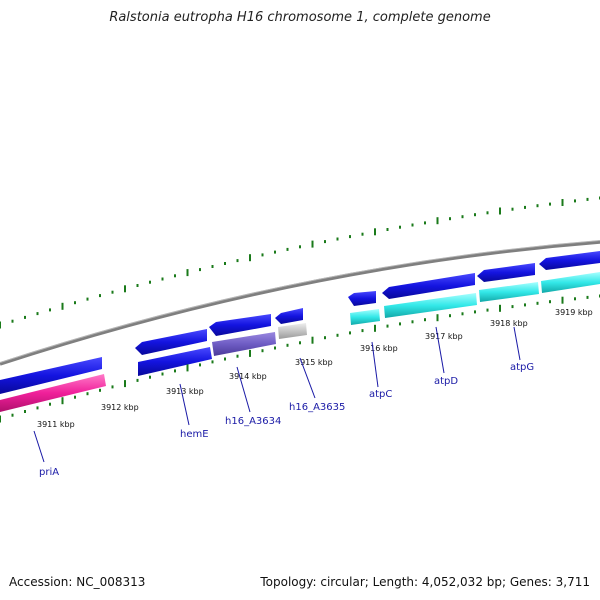 Image resolution: width=600 pixels, height=600 pixels. Describe the element at coordinates (569, 260) in the screenshot. I see `cds-forward-next-upper` at that location.